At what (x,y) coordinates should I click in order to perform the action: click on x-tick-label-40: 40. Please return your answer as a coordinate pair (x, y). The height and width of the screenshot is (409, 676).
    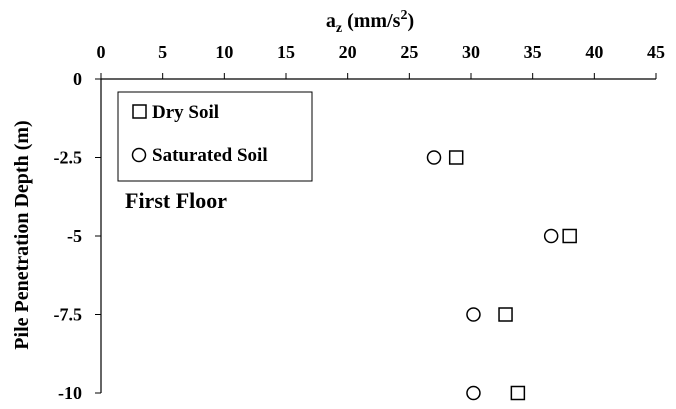
    Looking at the image, I should click on (594, 52).